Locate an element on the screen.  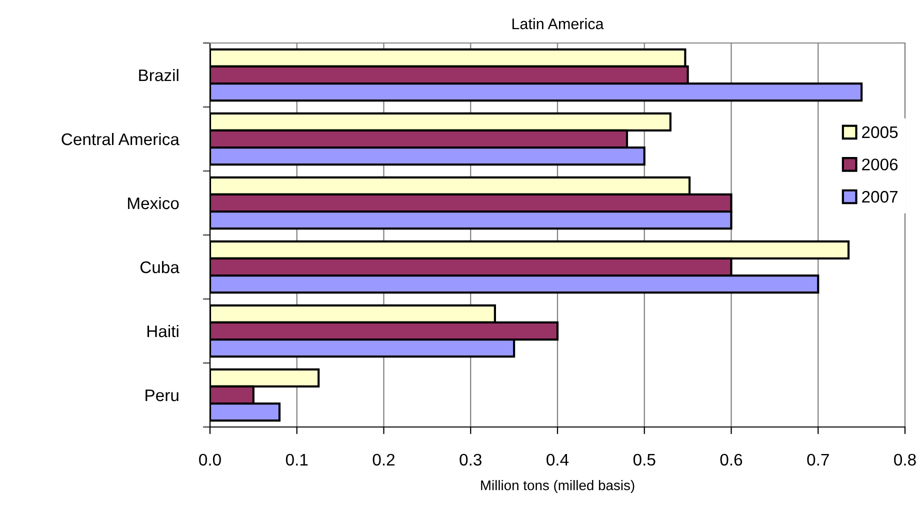
x-tick-label: 0.4 is located at coordinates (557, 460).